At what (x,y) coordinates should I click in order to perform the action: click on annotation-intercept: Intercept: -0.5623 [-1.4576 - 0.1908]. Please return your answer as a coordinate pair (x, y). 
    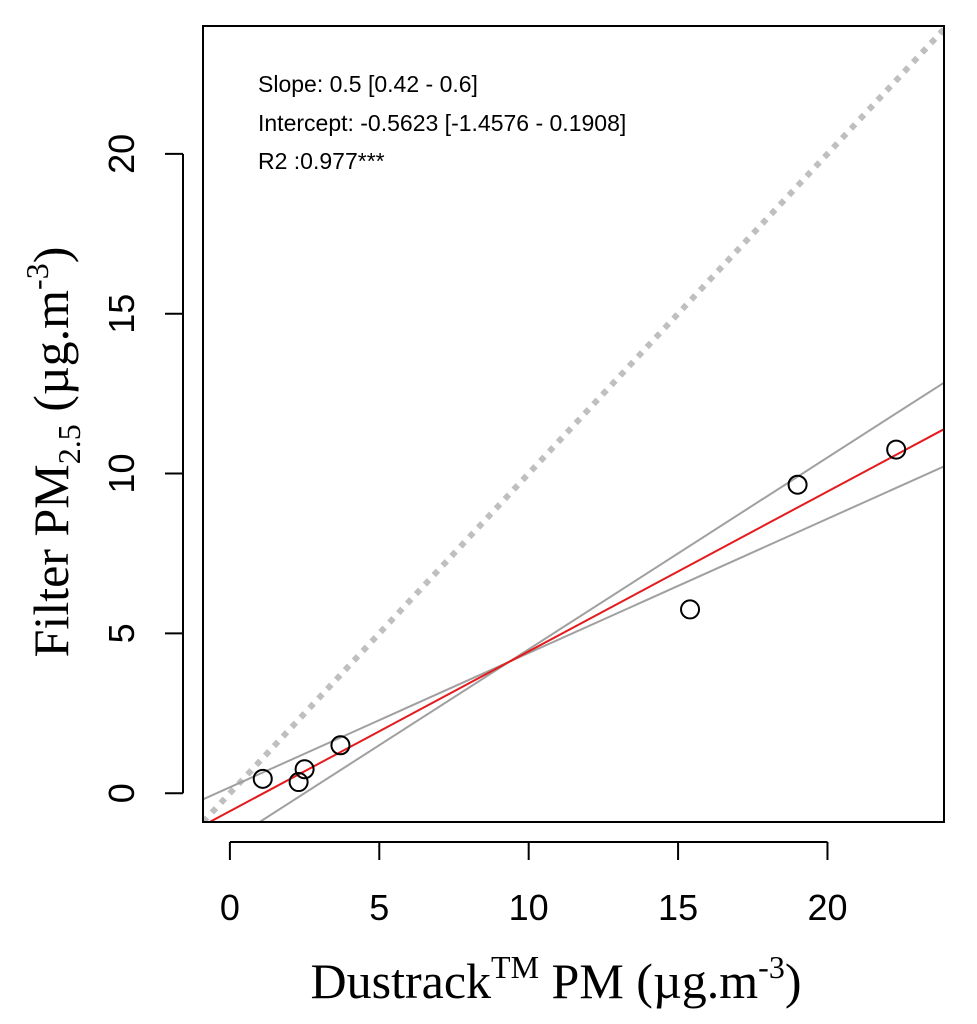
    Looking at the image, I should click on (442, 123).